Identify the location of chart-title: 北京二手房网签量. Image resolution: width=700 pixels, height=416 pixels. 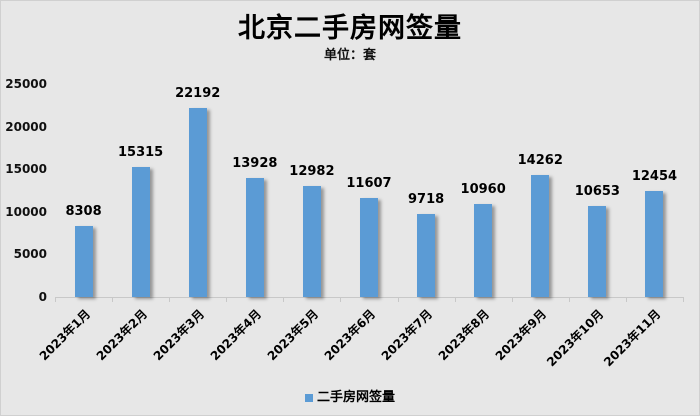
(350, 28).